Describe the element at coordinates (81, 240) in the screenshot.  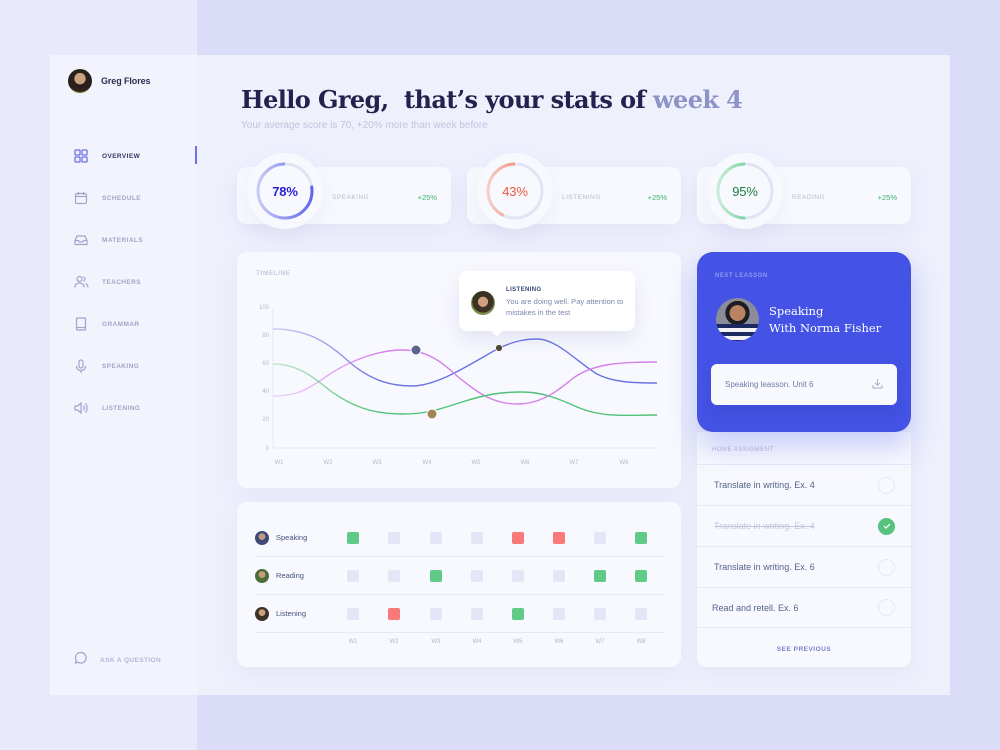
I see `inbox-icon` at that location.